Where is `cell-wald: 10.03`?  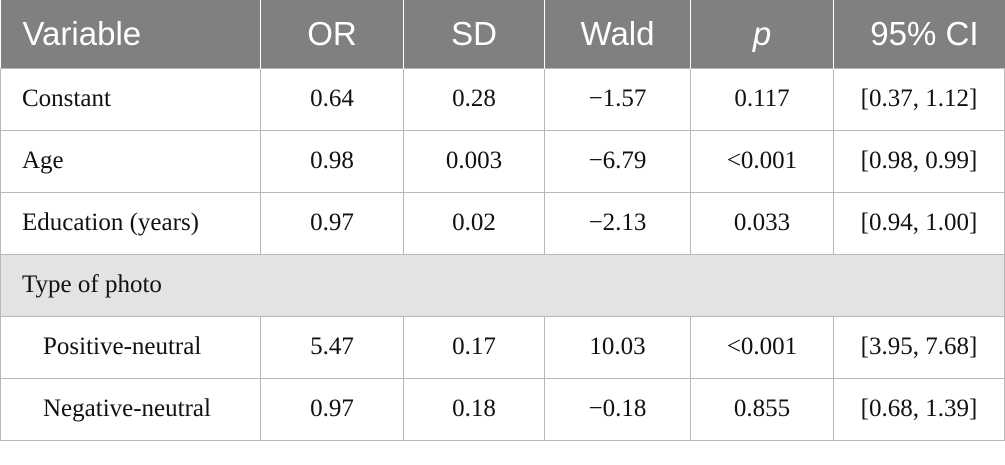
cell-wald: 10.03 is located at coordinates (617, 347).